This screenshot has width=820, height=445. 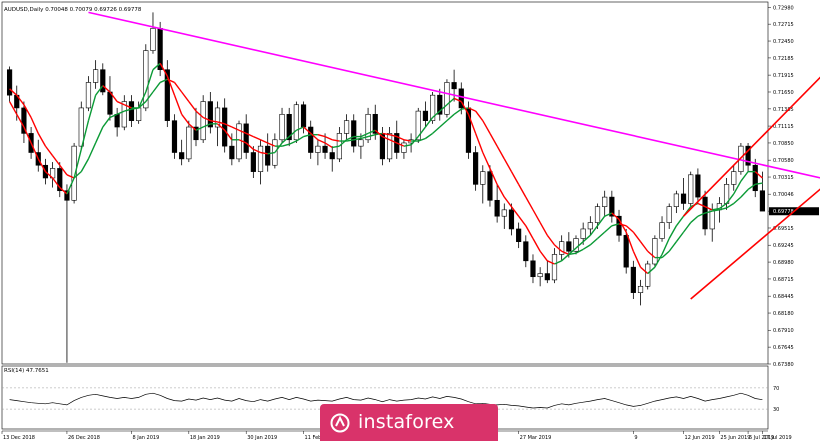 What do you see at coordinates (783, 144) in the screenshot?
I see `price-tick-label: 0.70850` at bounding box center [783, 144].